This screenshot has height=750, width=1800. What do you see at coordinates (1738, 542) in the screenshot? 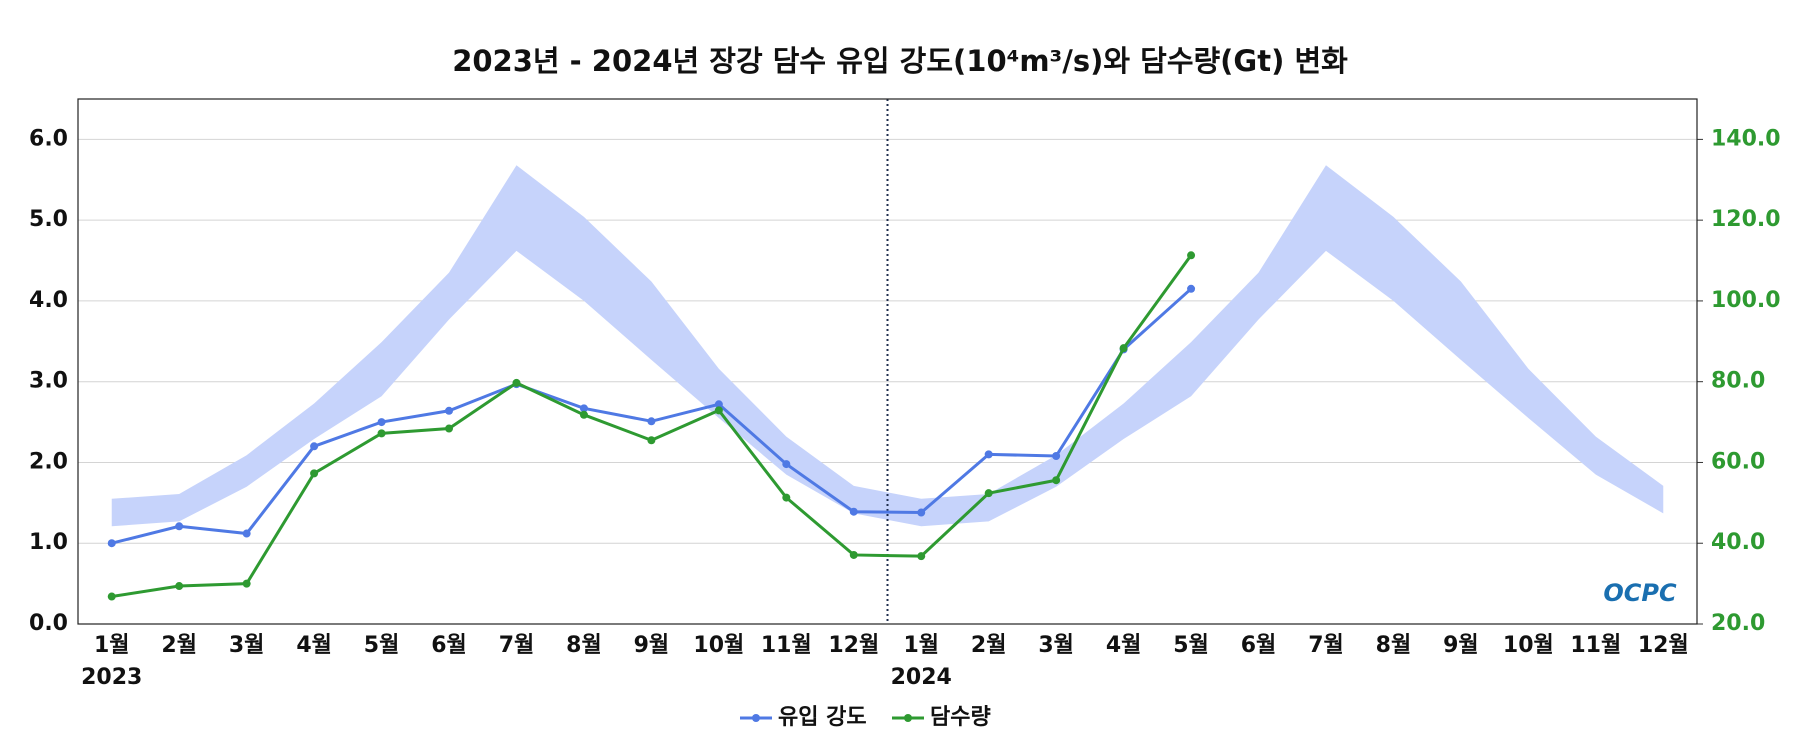
I see `y2-tick-label: 40.0` at bounding box center [1738, 542].